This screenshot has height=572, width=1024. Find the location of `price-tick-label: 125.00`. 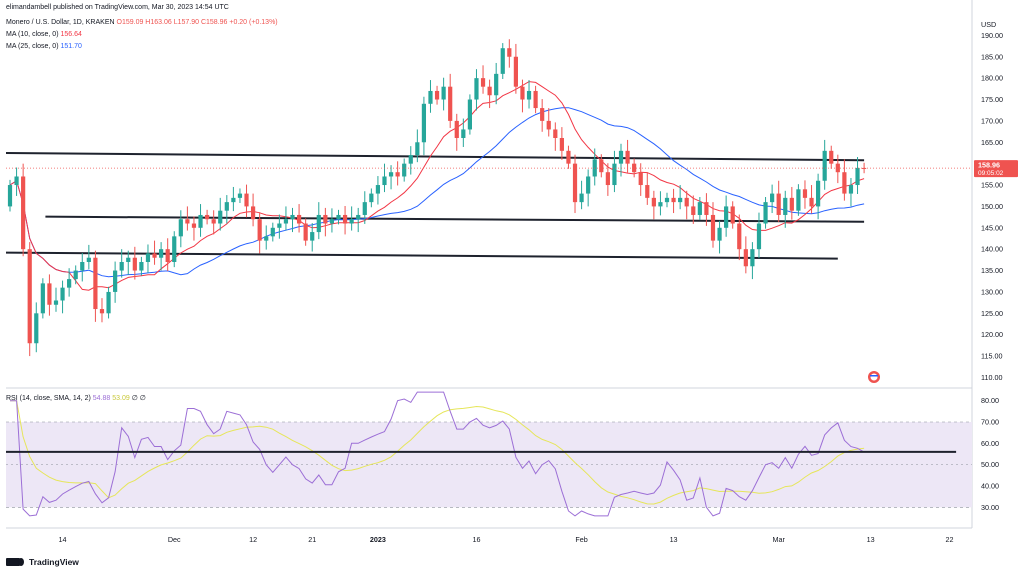

price-tick-label: 125.00 is located at coordinates (992, 313).